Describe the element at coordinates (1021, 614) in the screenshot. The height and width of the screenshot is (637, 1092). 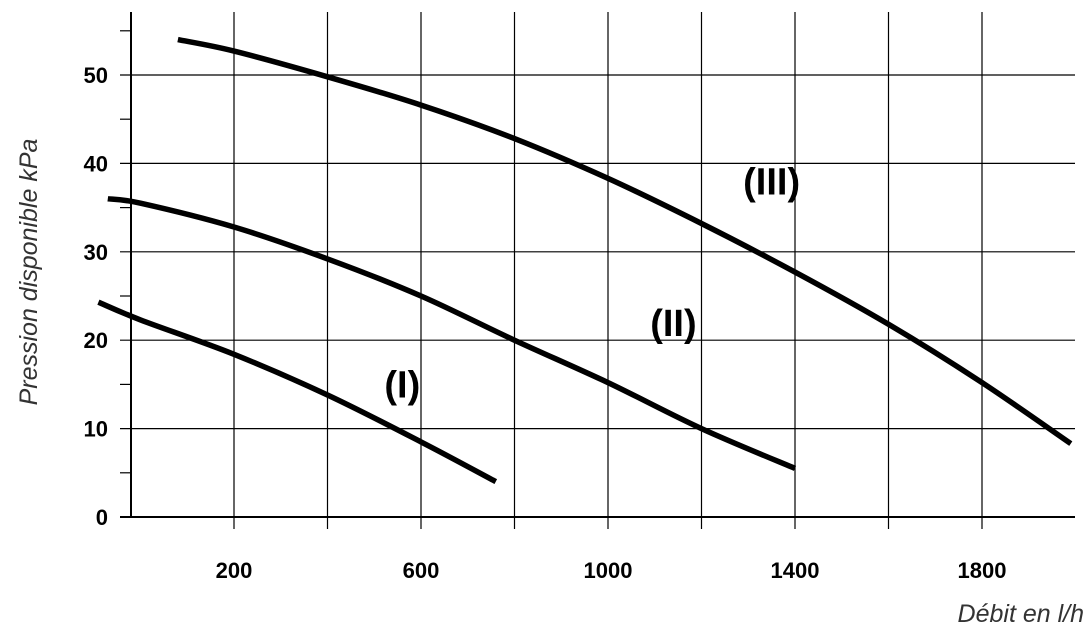
I see `x-axis-title: Débit en l/h` at that location.